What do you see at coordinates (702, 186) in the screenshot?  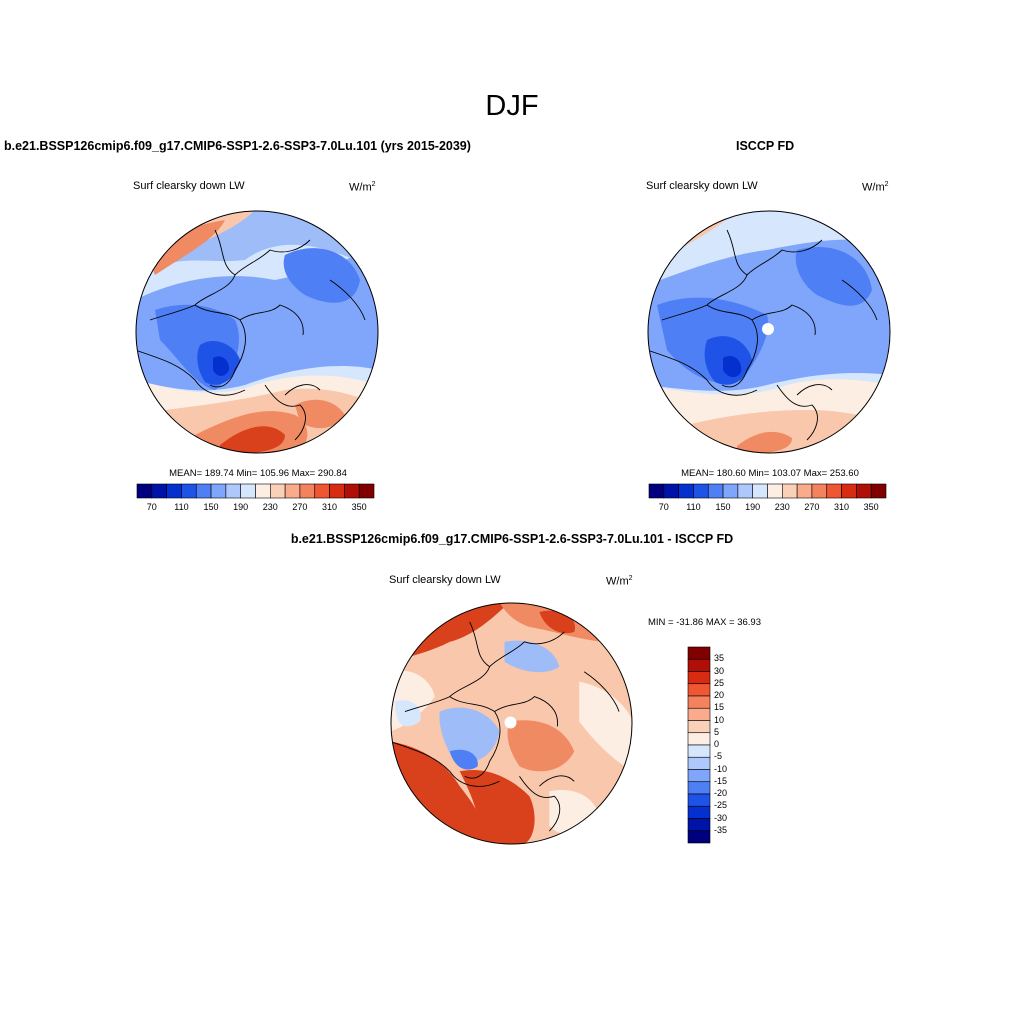 I see `obs-variable-label: Surf clearsky down LW` at bounding box center [702, 186].